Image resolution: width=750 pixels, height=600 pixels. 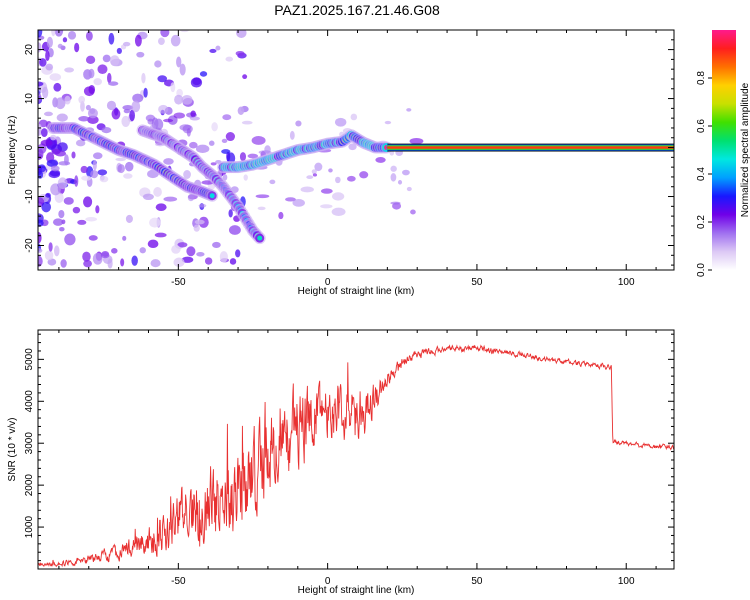 What do you see at coordinates (29, 485) in the screenshot?
I see `snr-y-tick-label: 2000` at bounding box center [29, 485].